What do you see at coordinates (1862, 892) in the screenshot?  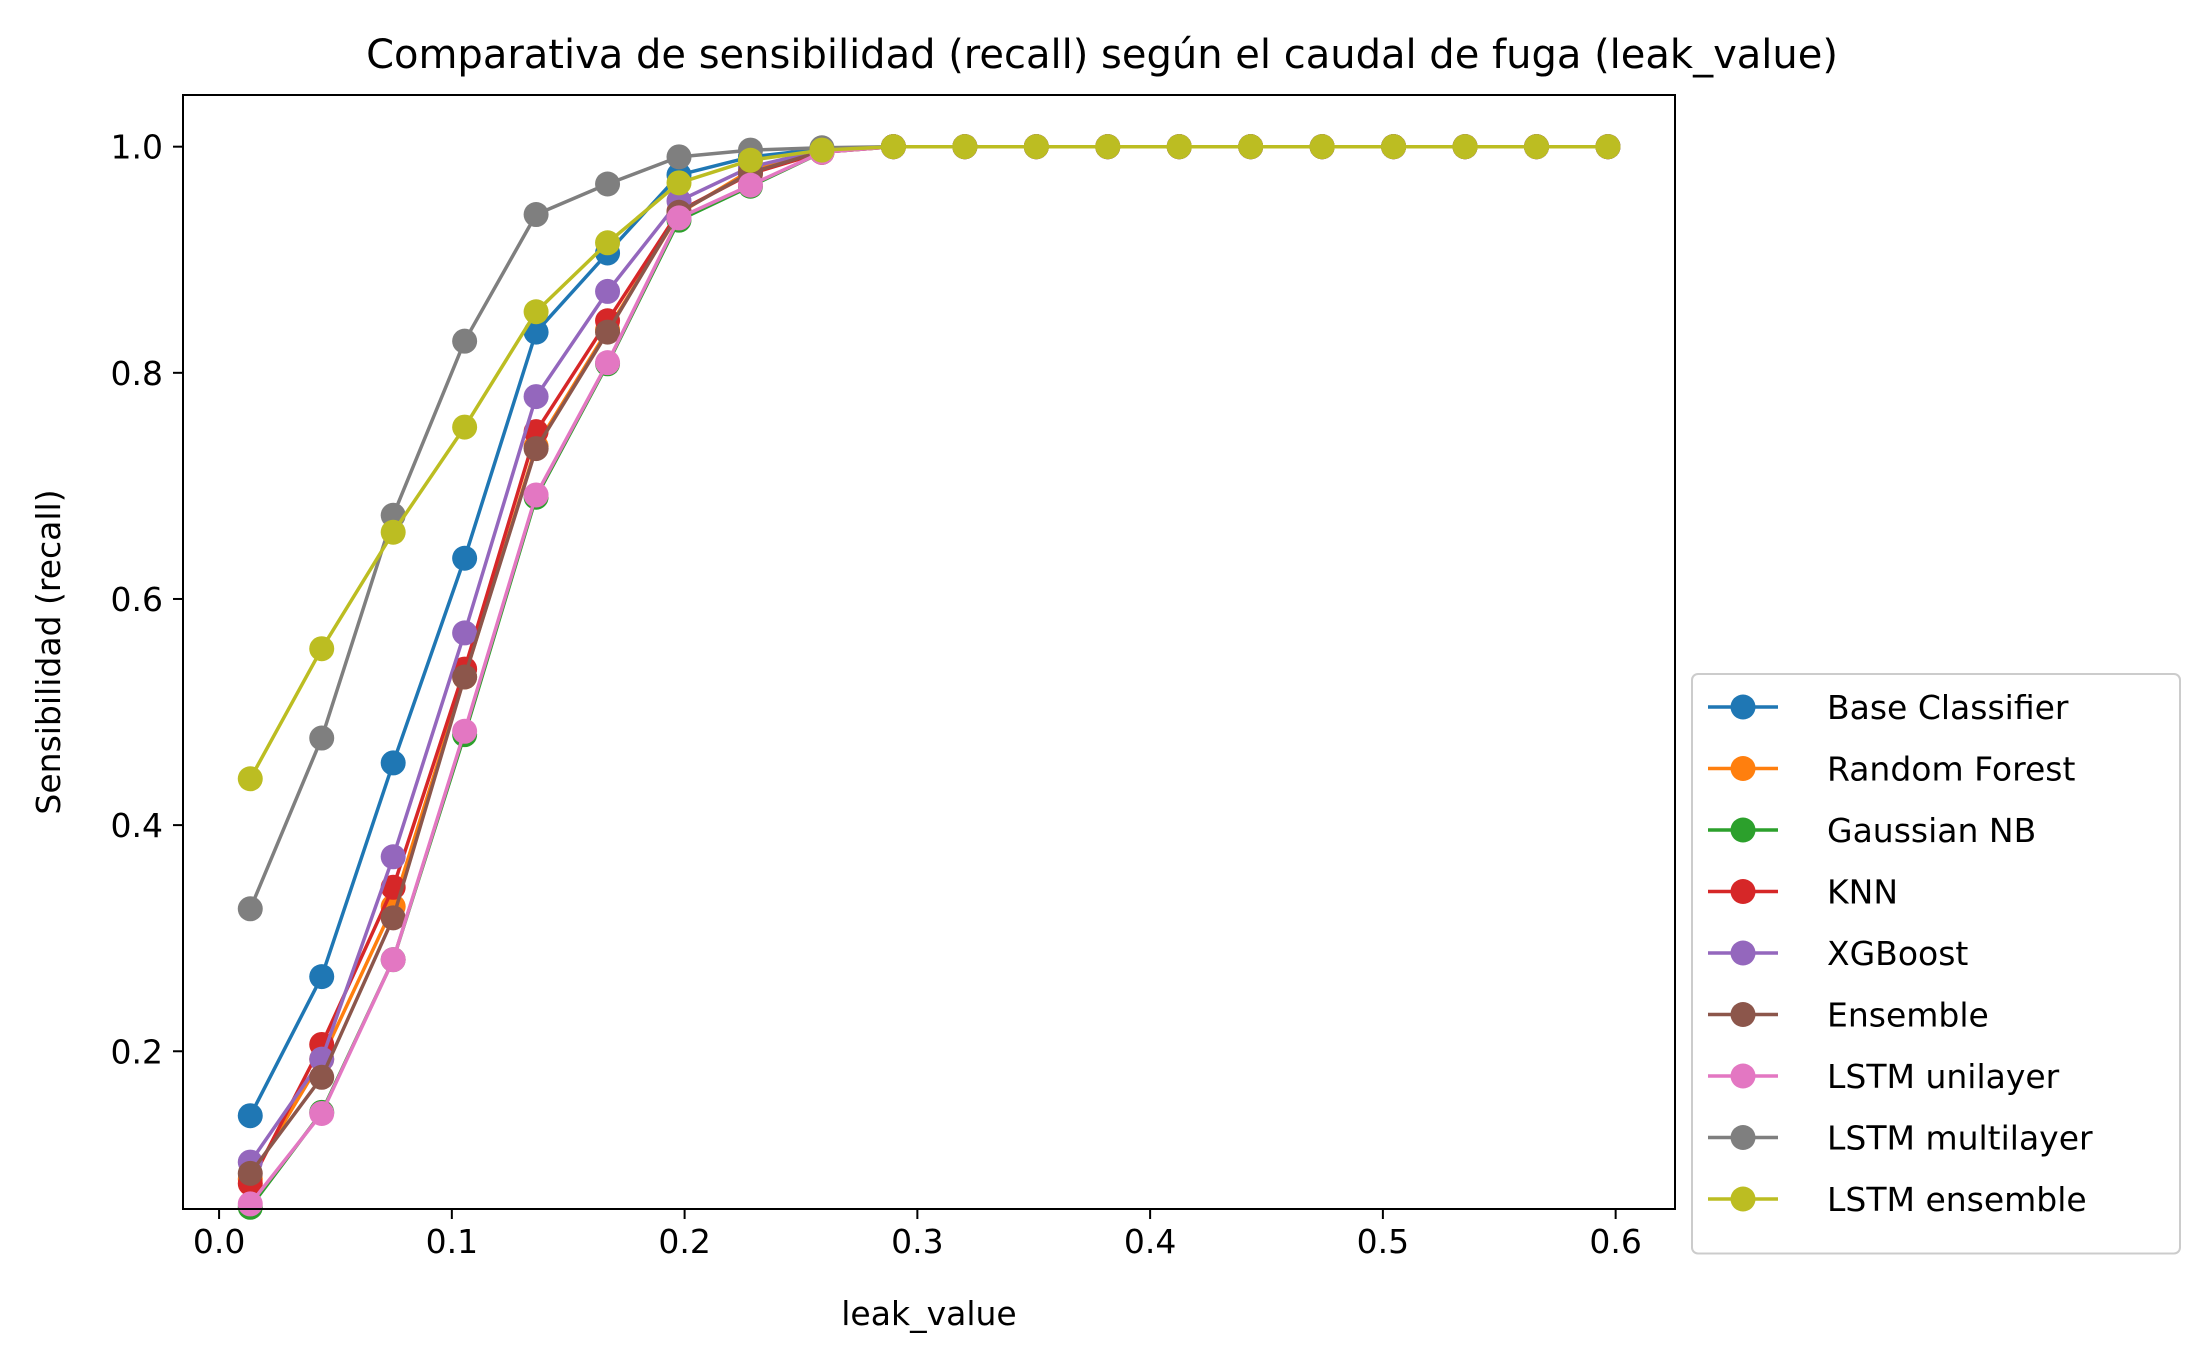 I see `legend-label: KNN` at bounding box center [1862, 892].